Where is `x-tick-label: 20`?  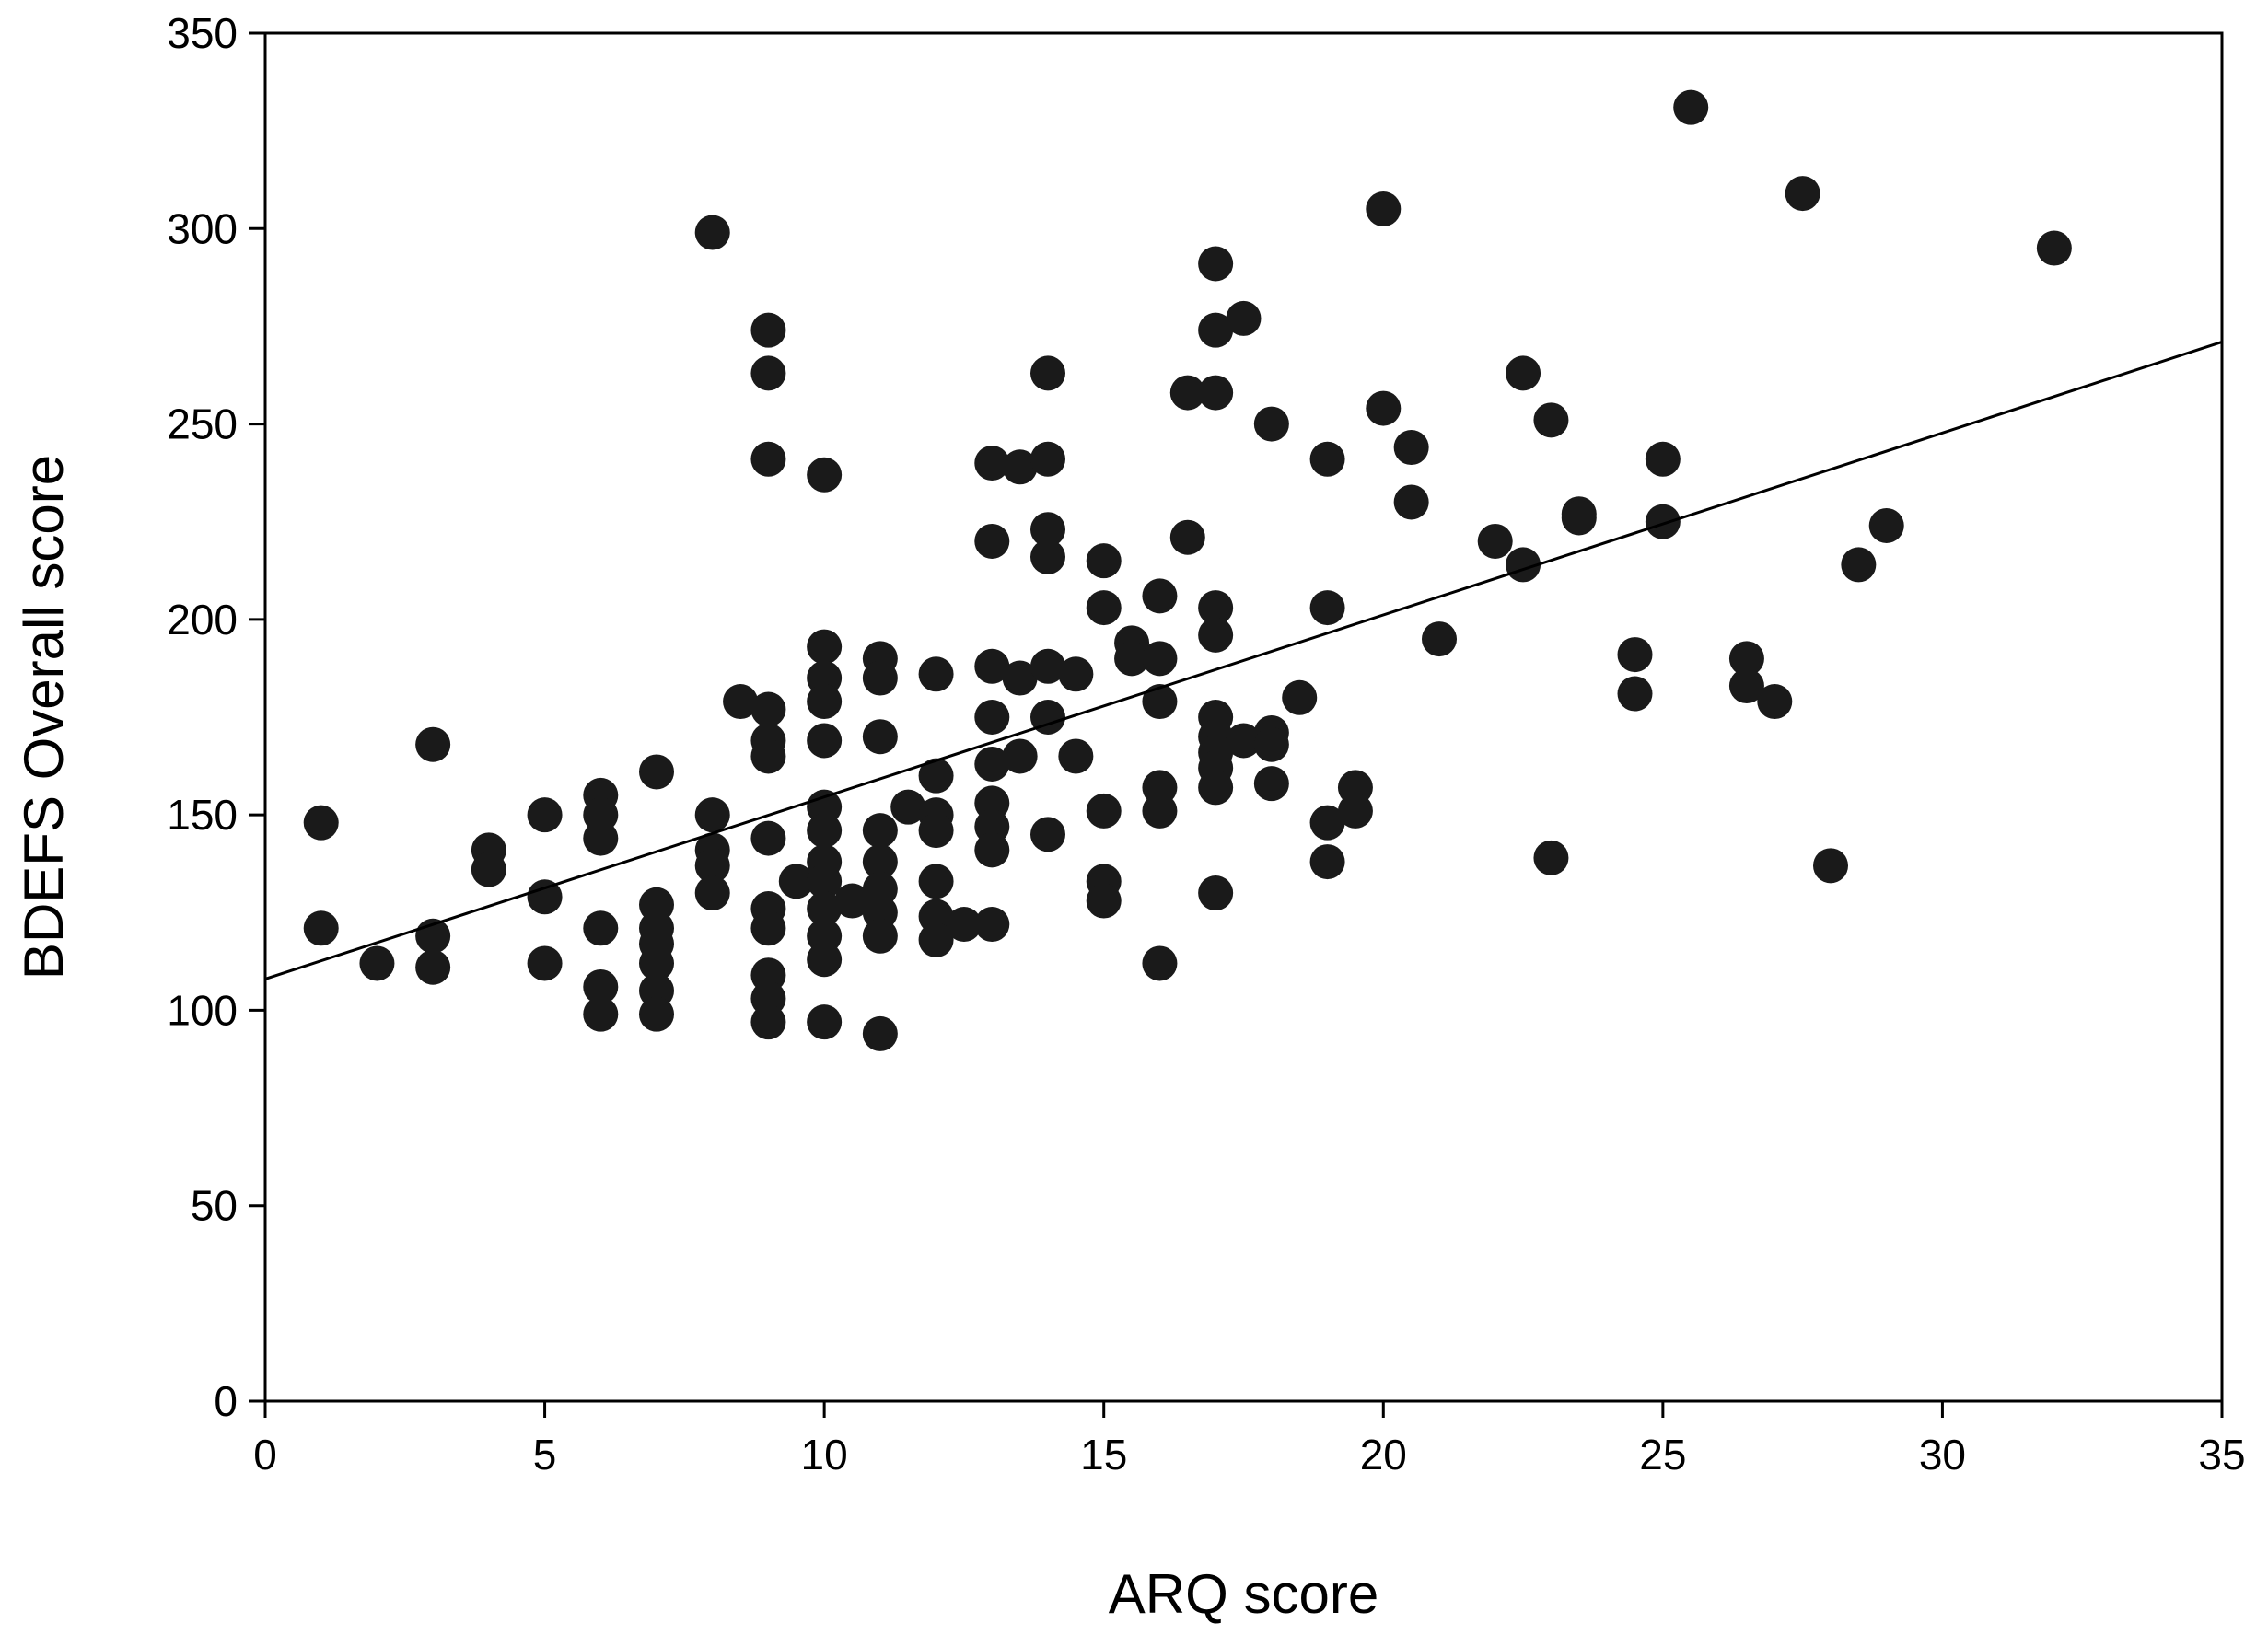 x-tick-label: 20 is located at coordinates (1383, 1454).